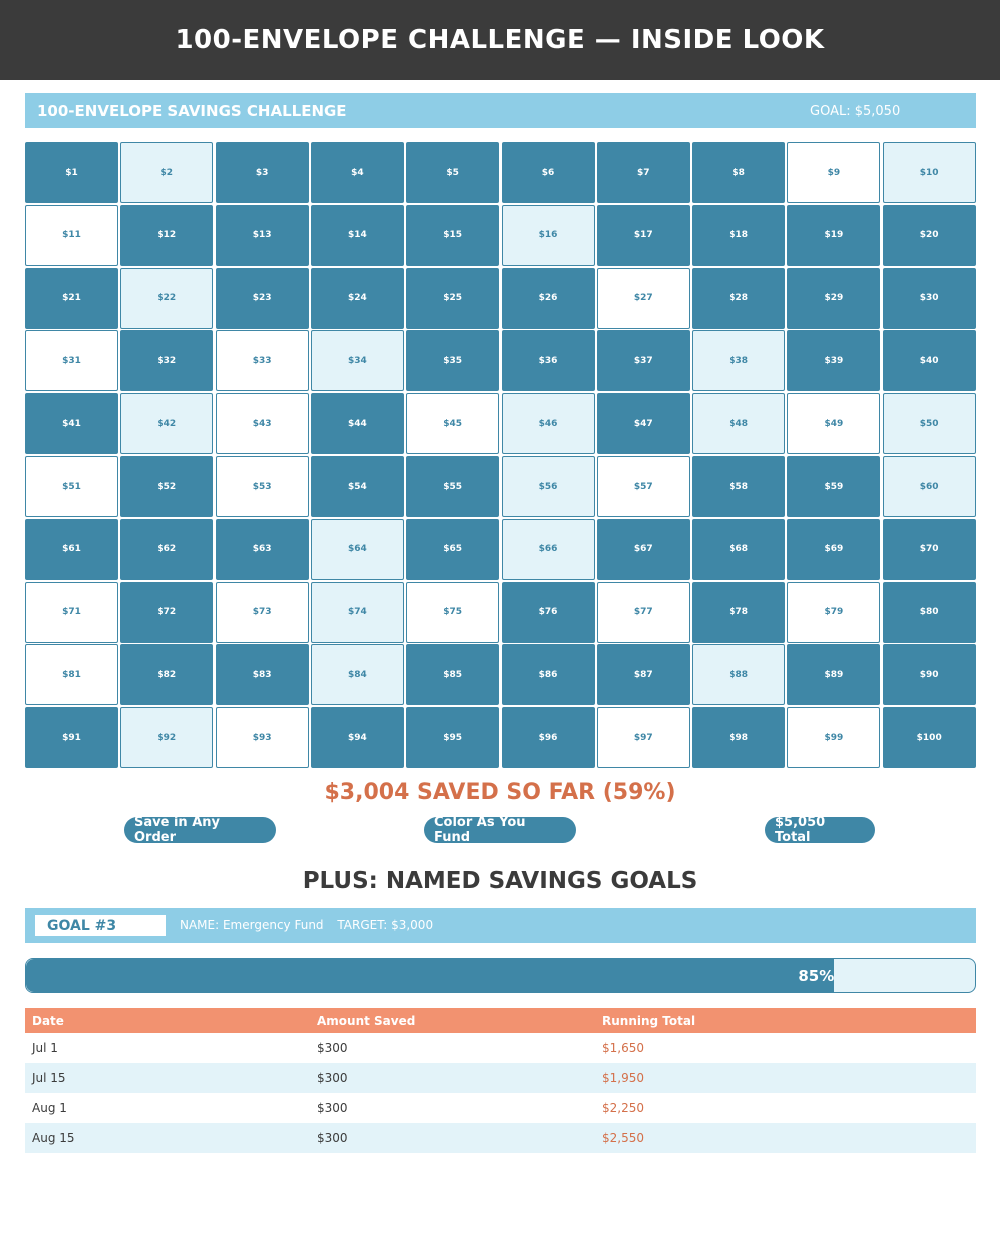  I want to click on envelope-cell: $26, so click(548, 298).